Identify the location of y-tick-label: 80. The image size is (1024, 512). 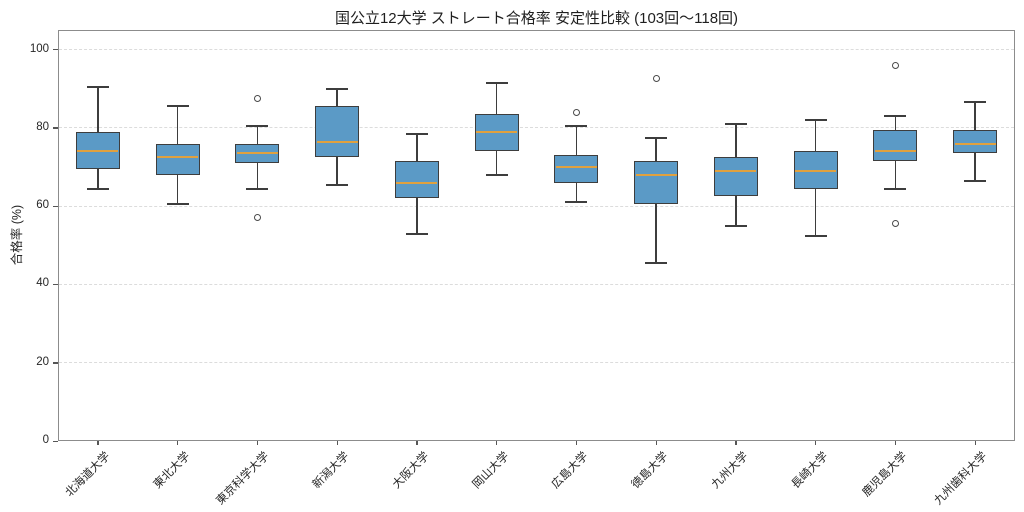
(42, 126).